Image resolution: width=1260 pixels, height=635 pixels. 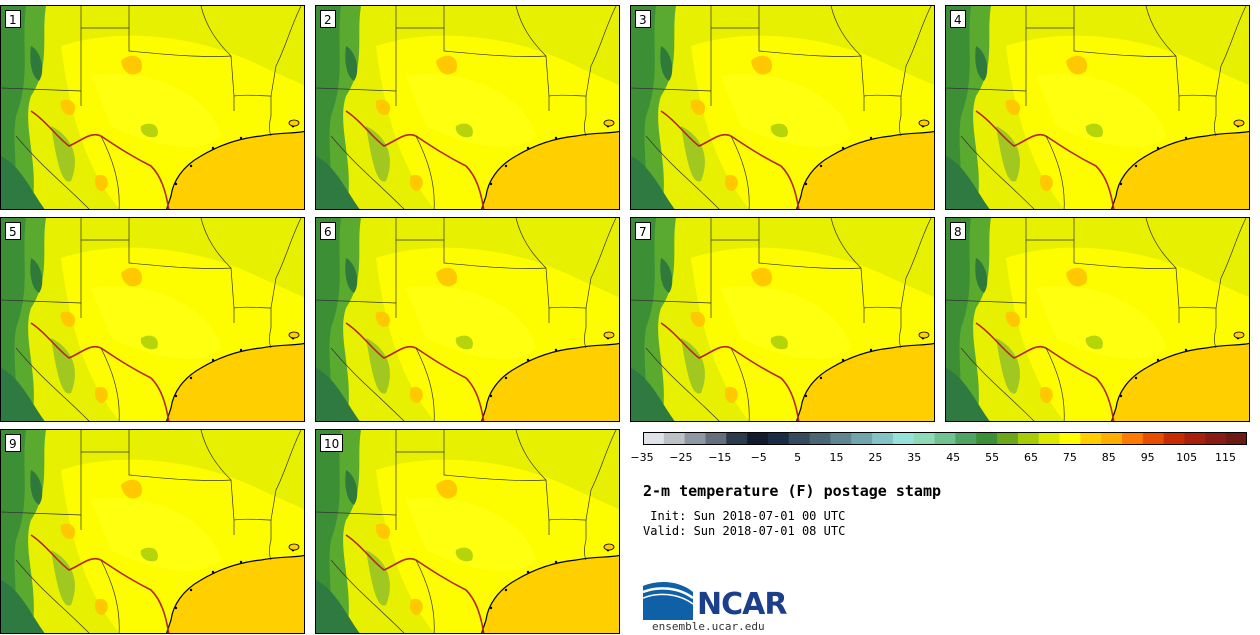 I want to click on map-panel: 6, so click(x=467, y=319).